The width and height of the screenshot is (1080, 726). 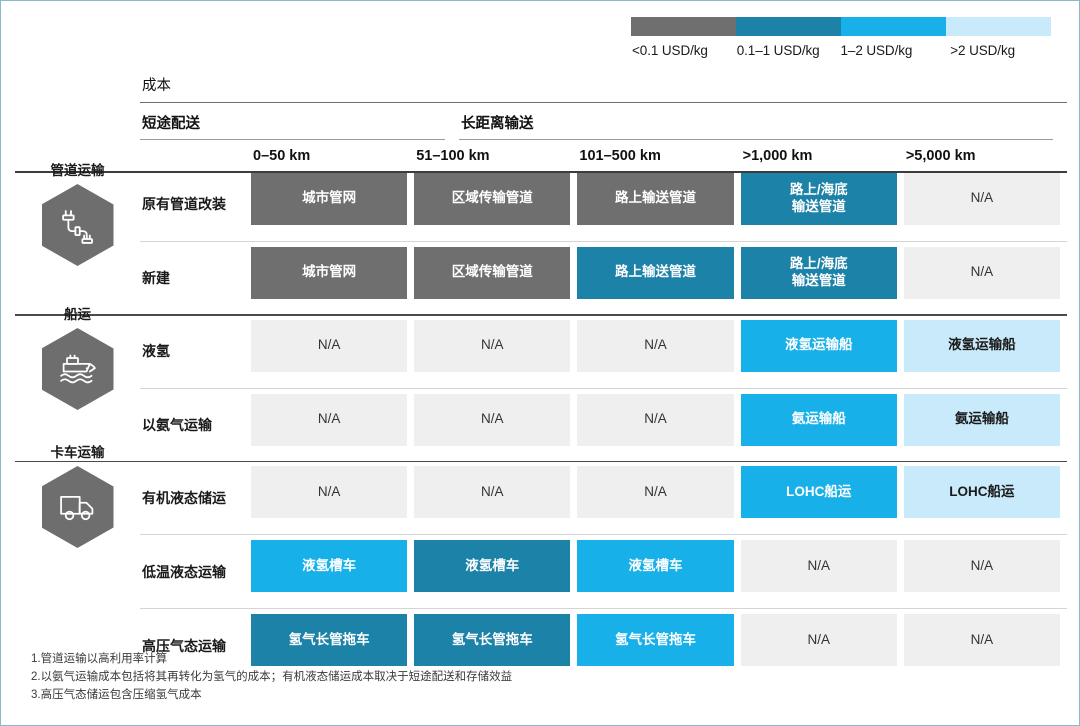 I want to click on matrix-row: 低温液态运输 液氢槽车 液氢槽车 液氢槽车 N/A N/A, so click(x=541, y=571).